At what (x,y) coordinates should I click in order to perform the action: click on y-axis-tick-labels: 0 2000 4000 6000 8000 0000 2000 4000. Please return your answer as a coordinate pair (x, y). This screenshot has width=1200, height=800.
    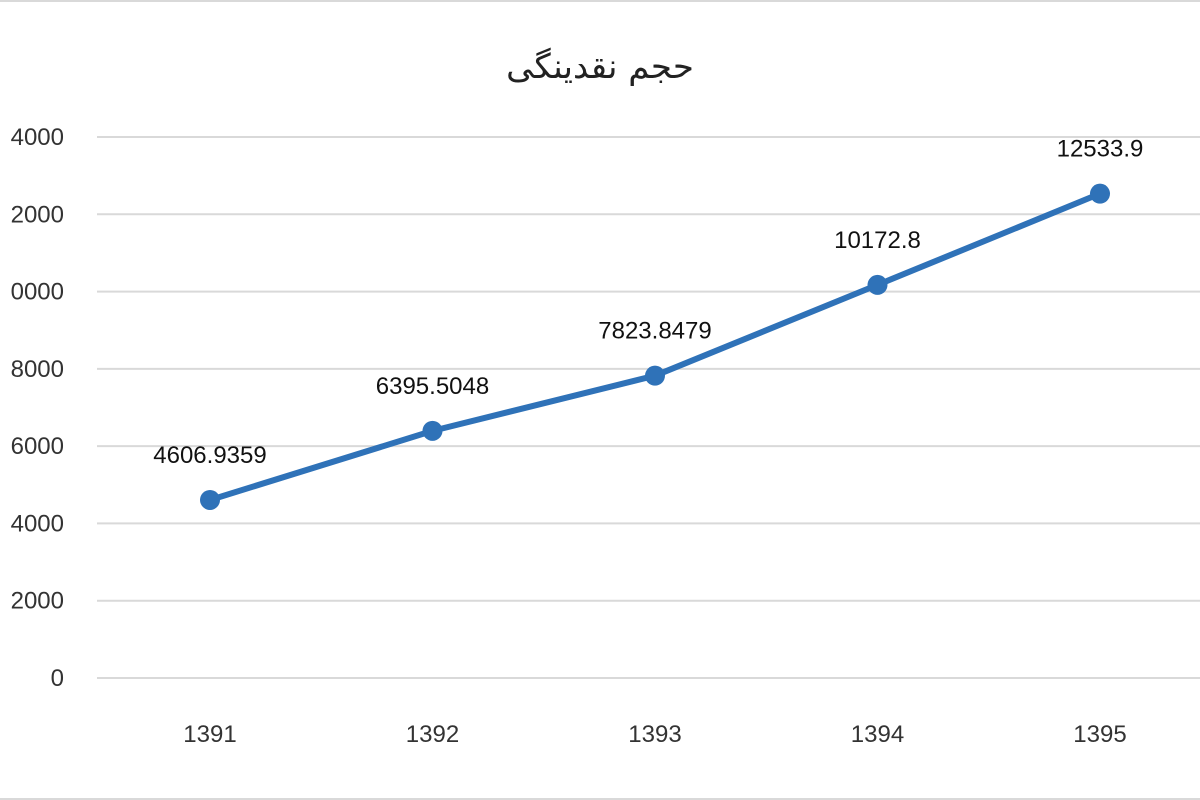
    Looking at the image, I should click on (37, 408).